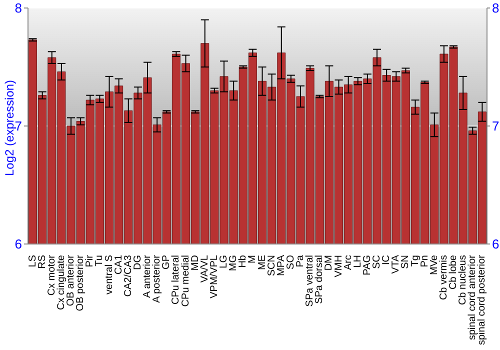 The height and width of the screenshot is (350, 500). Describe the element at coordinates (243, 261) in the screenshot. I see `x-tick-label: Hb` at that location.